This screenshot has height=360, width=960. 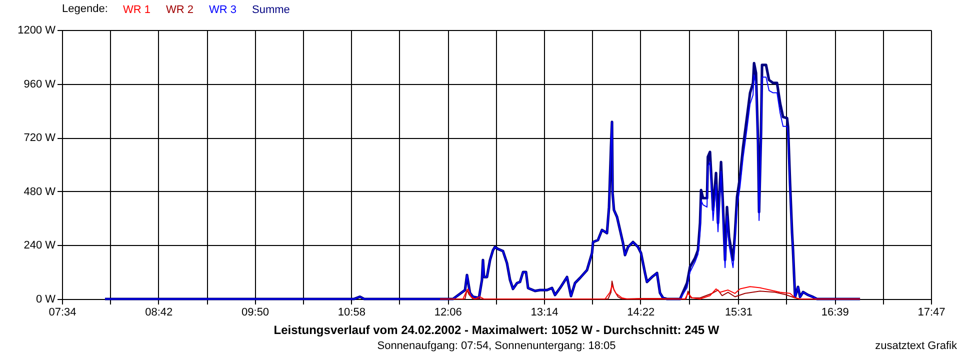 What do you see at coordinates (916, 346) in the screenshot?
I see `text: zusatztext Grafik` at bounding box center [916, 346].